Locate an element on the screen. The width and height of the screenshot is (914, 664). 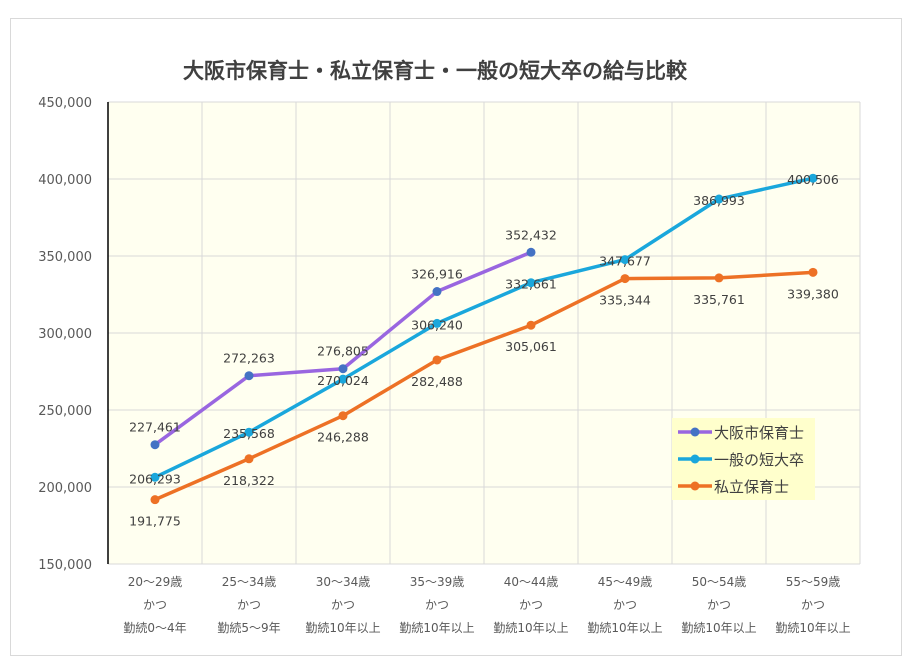
legend-label: 私立保育士 is located at coordinates (751, 487).